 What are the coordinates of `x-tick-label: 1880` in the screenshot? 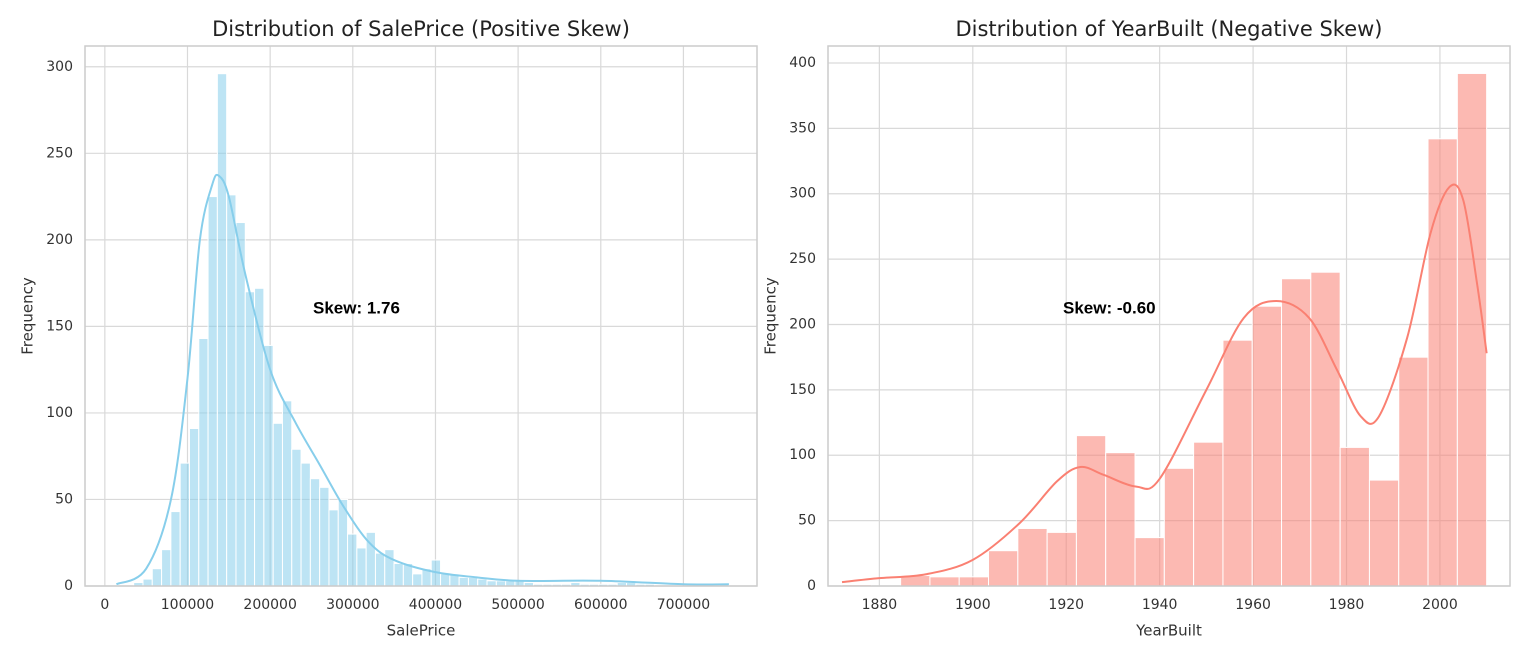 It's located at (880, 605).